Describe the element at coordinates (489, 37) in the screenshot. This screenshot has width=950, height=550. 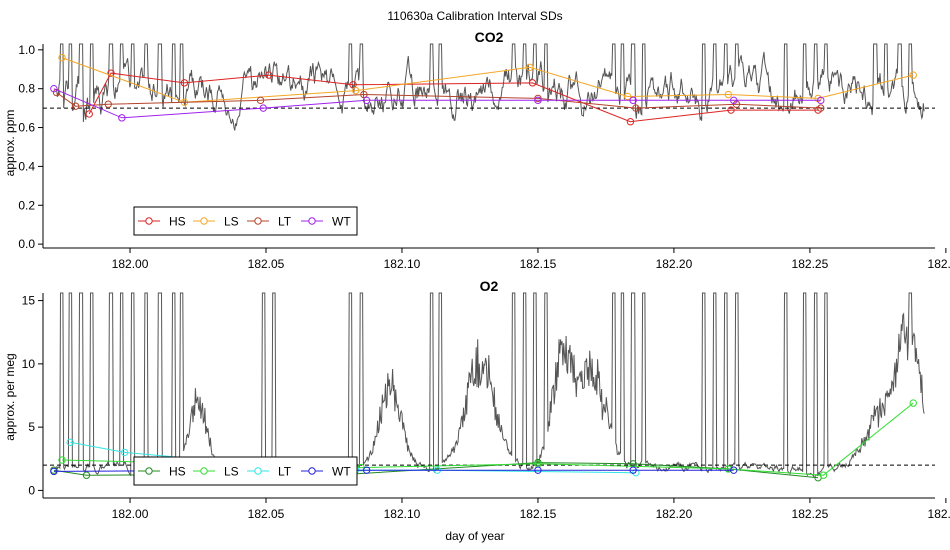
I see `co2-panel-title: CO2` at that location.